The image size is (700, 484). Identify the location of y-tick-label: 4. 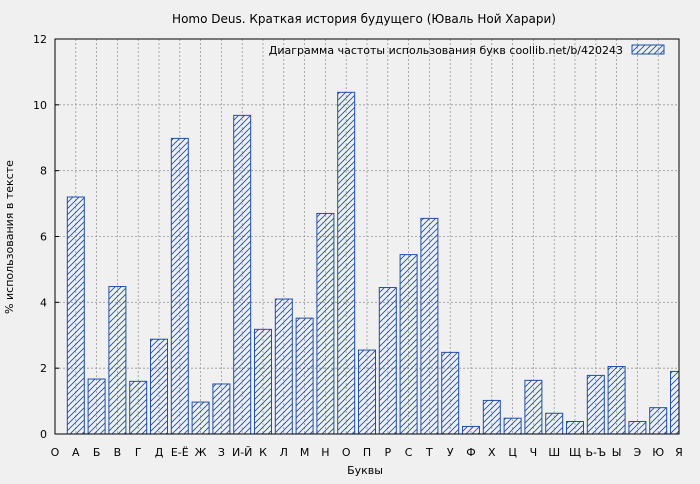
(43, 302).